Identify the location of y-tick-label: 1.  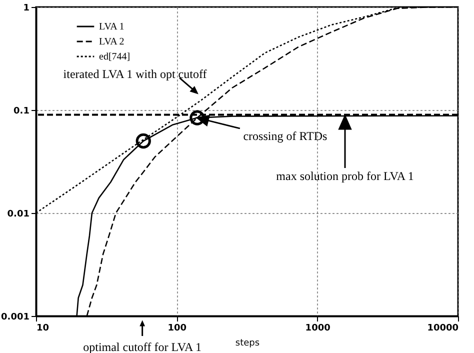
(26, 9).